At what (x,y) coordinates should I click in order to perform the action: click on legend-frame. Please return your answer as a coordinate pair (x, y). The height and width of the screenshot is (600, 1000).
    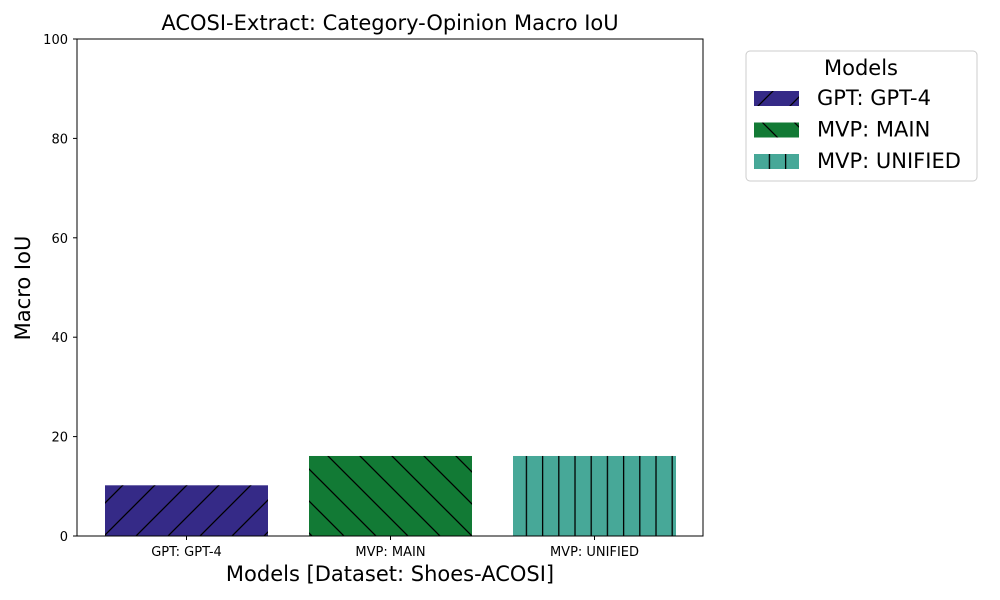
    Looking at the image, I should click on (861, 116).